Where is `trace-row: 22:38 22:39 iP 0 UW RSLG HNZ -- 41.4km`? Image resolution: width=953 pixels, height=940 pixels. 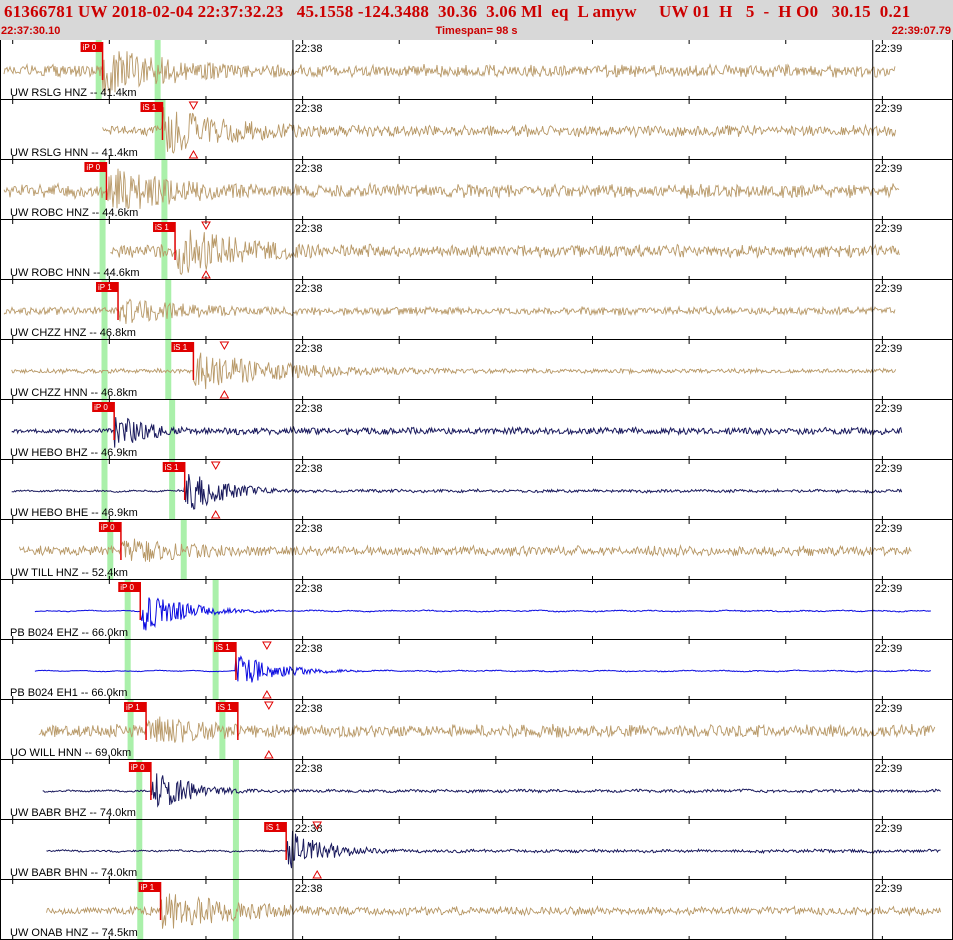 trace-row: 22:38 22:39 iP 0 UW RSLG HNZ -- 41.4km is located at coordinates (476, 70).